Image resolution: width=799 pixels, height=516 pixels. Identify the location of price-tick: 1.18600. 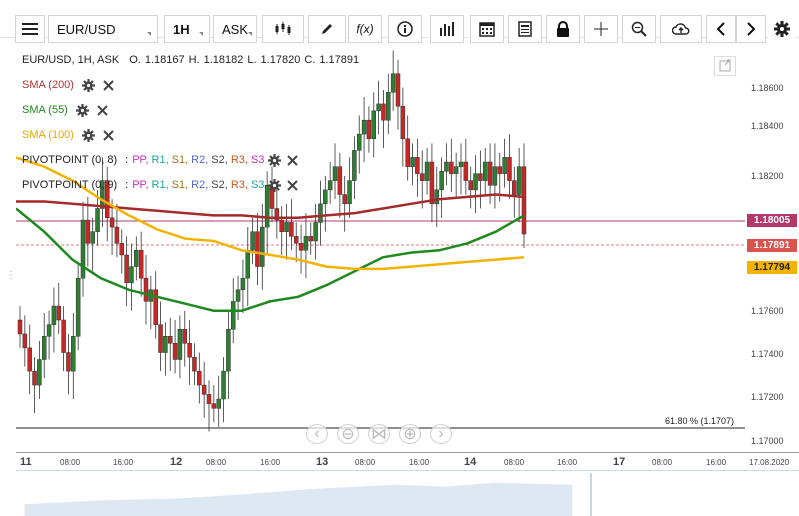
(767, 88).